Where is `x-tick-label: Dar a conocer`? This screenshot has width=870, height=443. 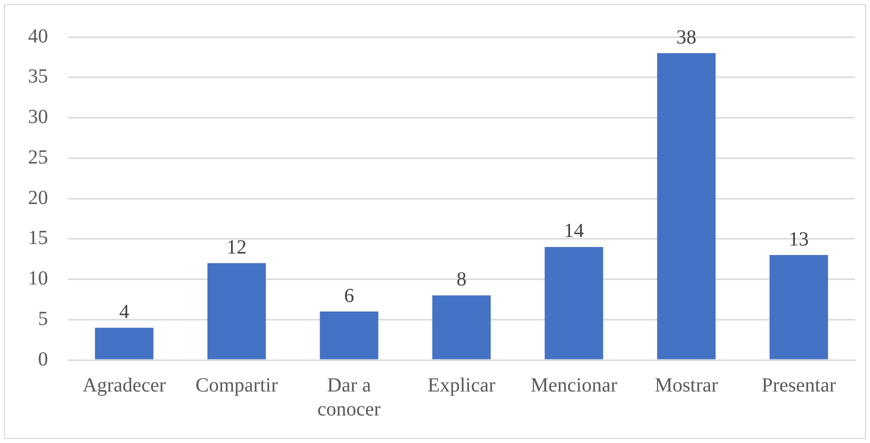 x-tick-label: Dar a conocer is located at coordinates (349, 397).